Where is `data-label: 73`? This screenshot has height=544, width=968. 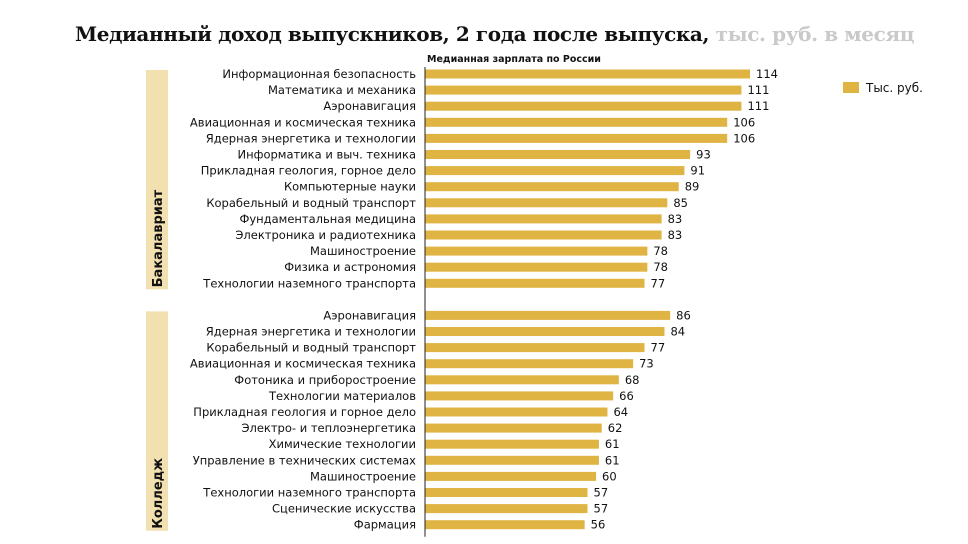 data-label: 73 is located at coordinates (646, 364).